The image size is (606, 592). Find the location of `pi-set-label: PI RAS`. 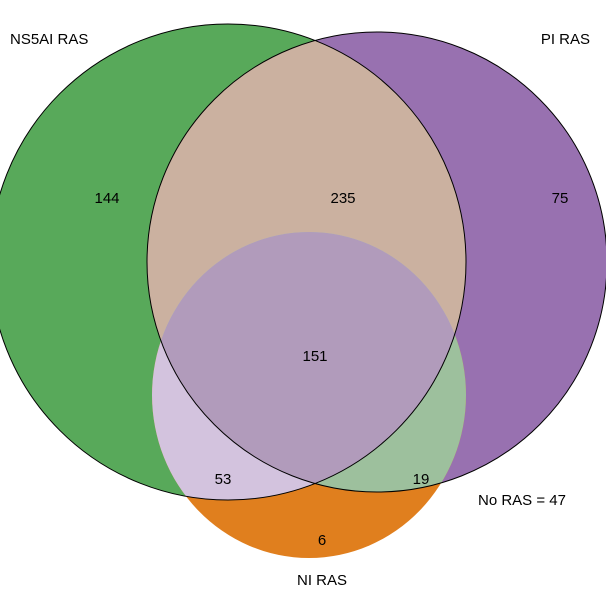

pi-set-label: PI RAS is located at coordinates (565, 39).